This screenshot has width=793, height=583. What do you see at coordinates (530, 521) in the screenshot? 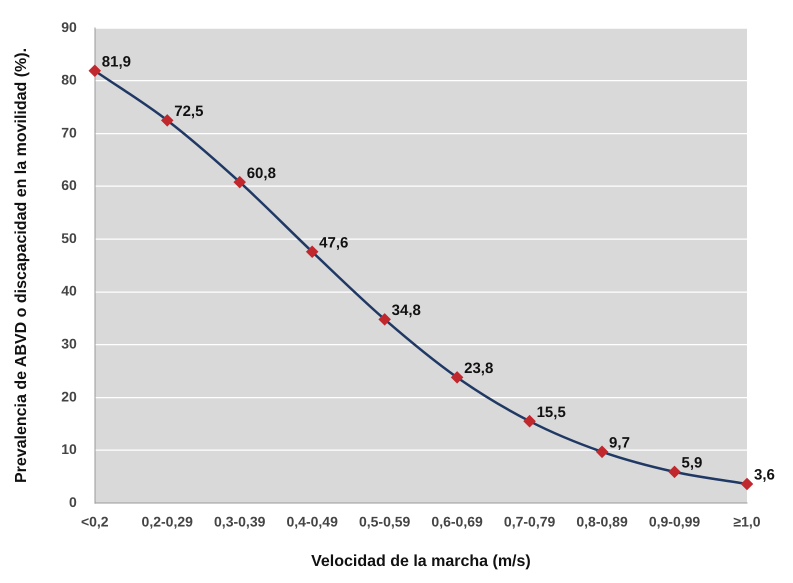
I see `x-tick-label: 0,7-0,79` at bounding box center [530, 521].